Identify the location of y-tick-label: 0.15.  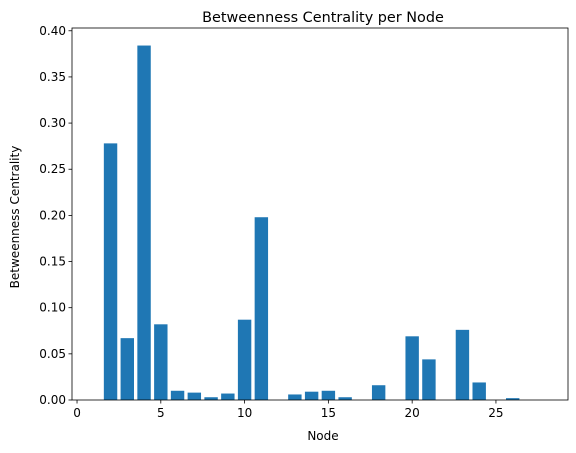
(52, 262).